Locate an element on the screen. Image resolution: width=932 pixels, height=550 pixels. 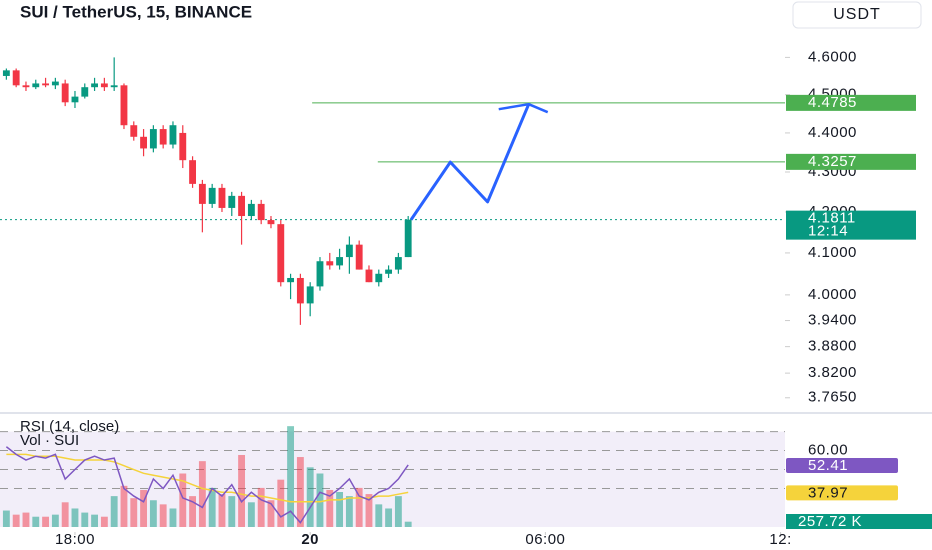
y-tick-label: 3.8800 is located at coordinates (832, 346).